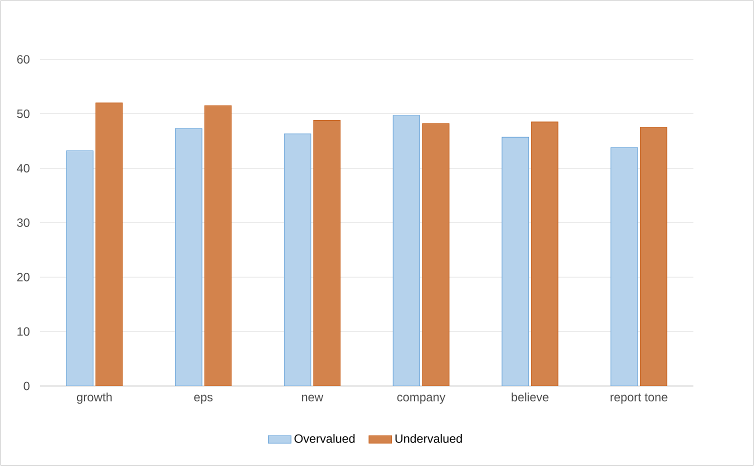 The width and height of the screenshot is (754, 466). What do you see at coordinates (94, 398) in the screenshot?
I see `x-tick-label: growth` at bounding box center [94, 398].